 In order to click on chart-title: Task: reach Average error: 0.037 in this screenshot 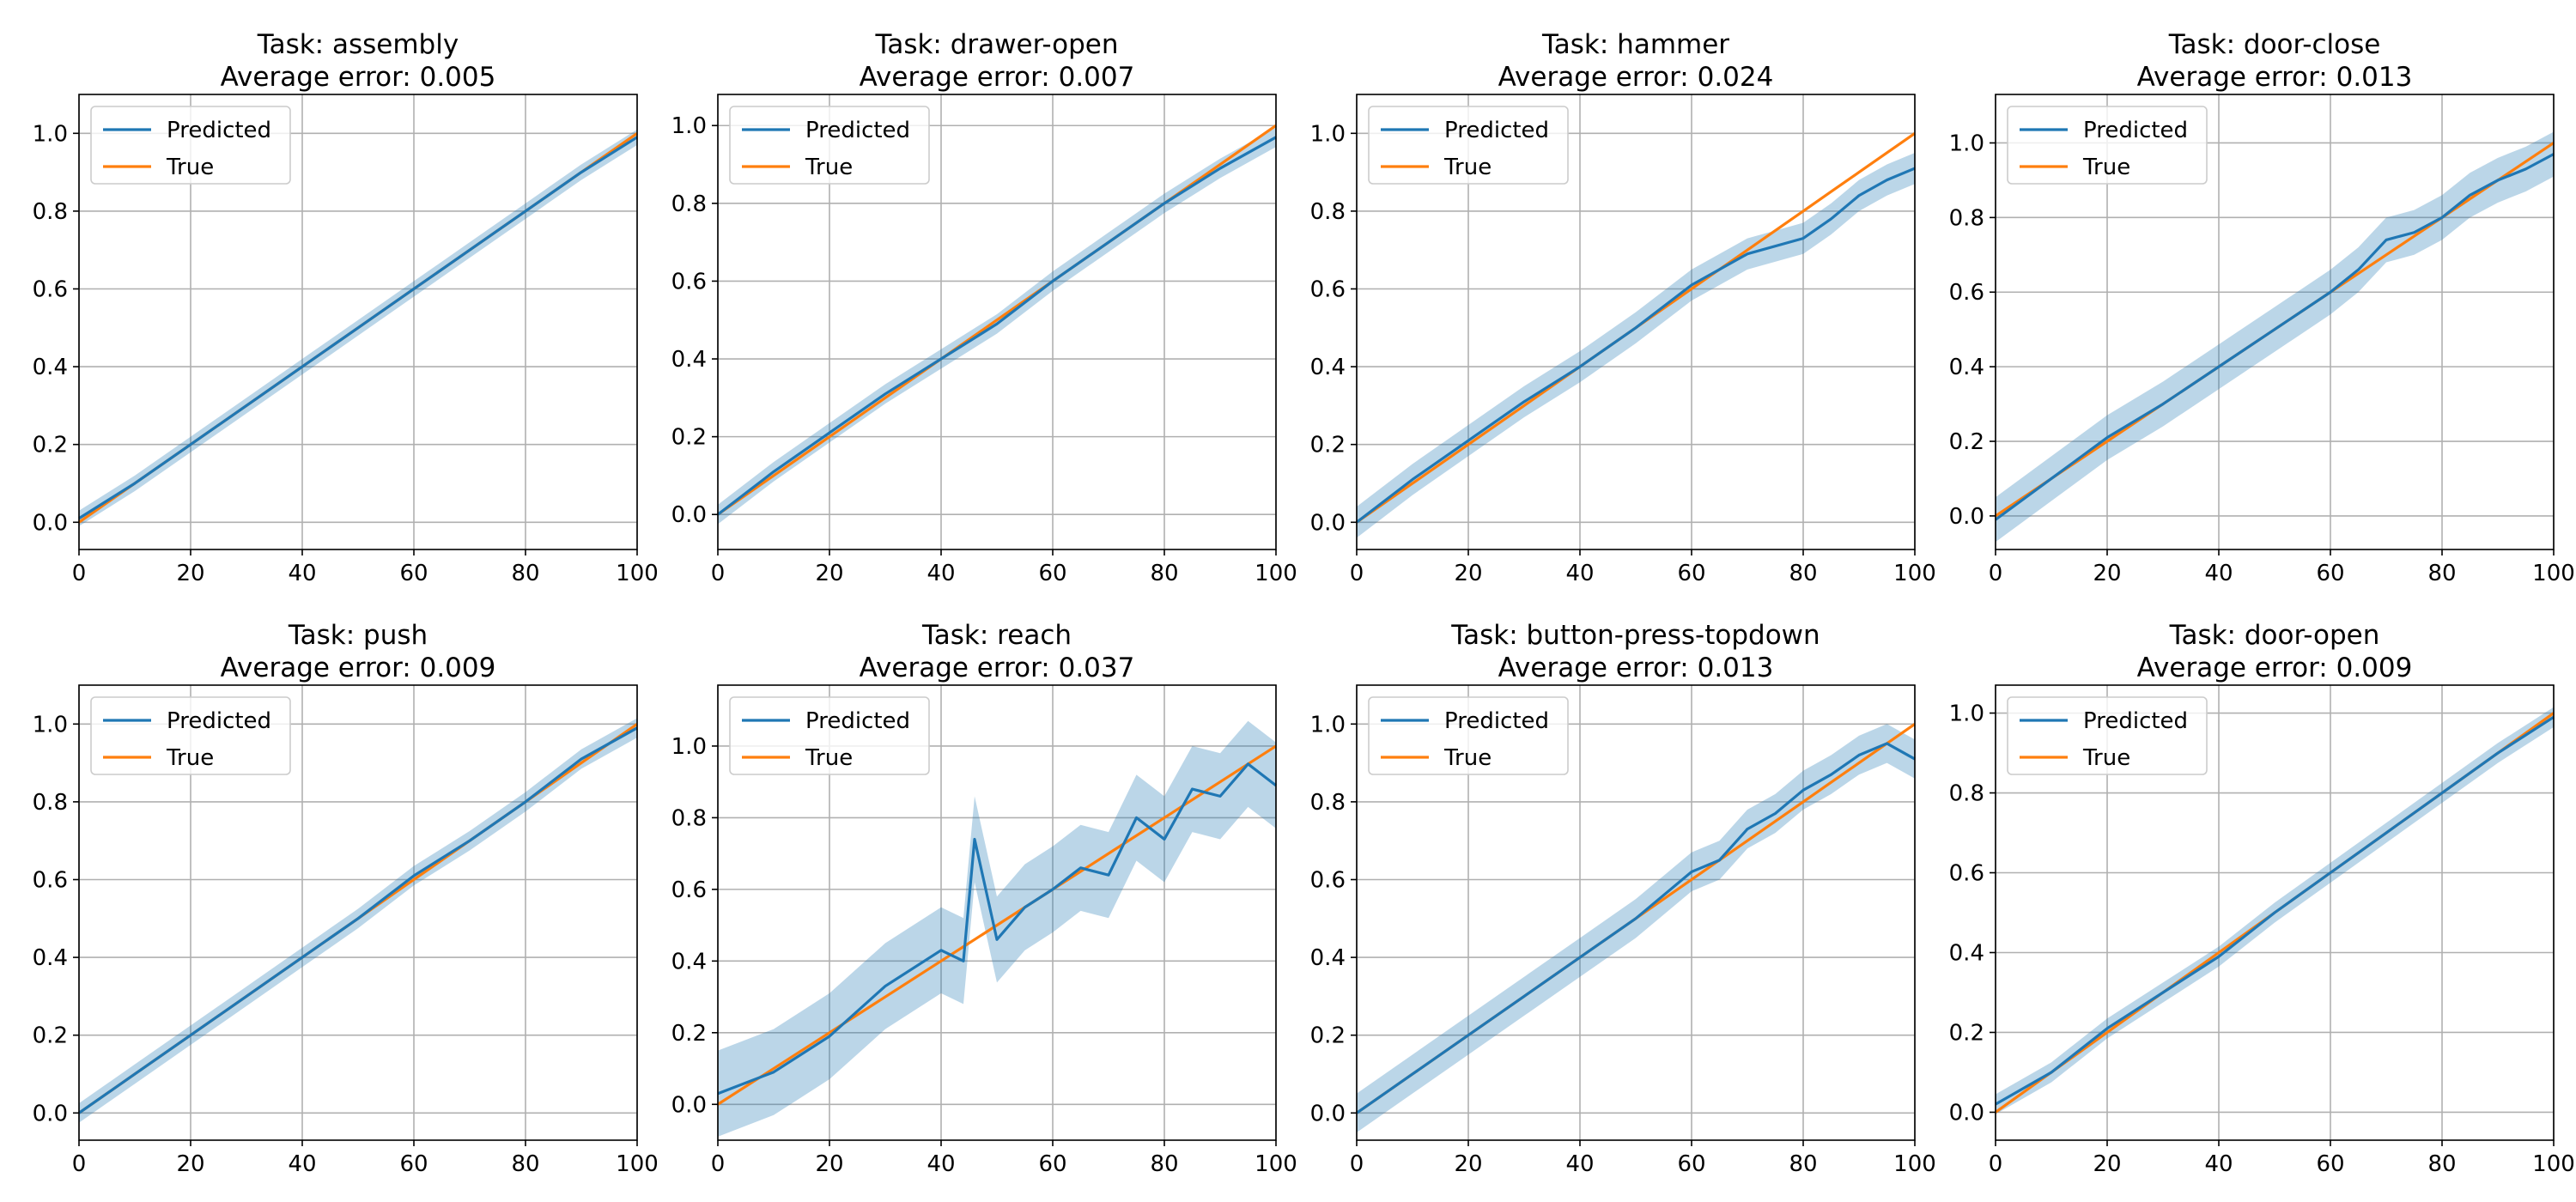, I will do `click(998, 651)`.